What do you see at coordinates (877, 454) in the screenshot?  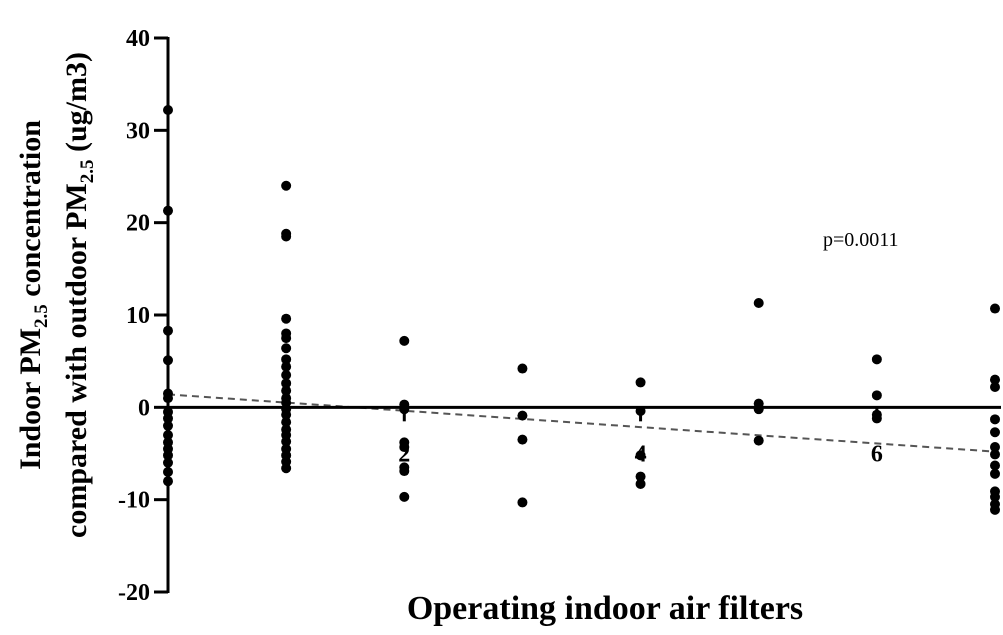 I see `x-tick-label: 6` at bounding box center [877, 454].